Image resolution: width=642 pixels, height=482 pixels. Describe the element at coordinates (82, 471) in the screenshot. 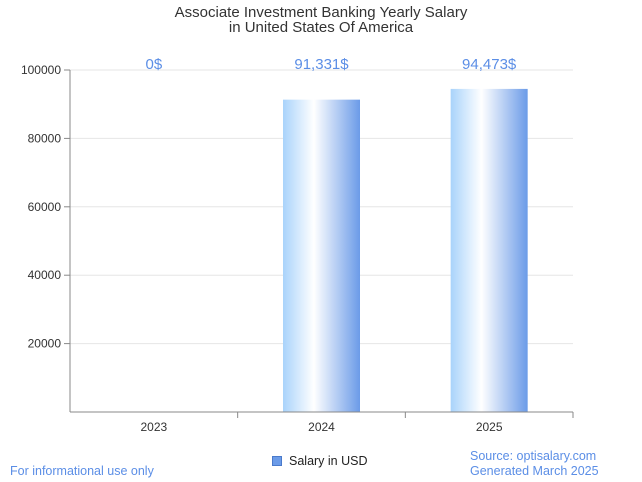

I see `footer-disclaimer: For informational use only` at that location.